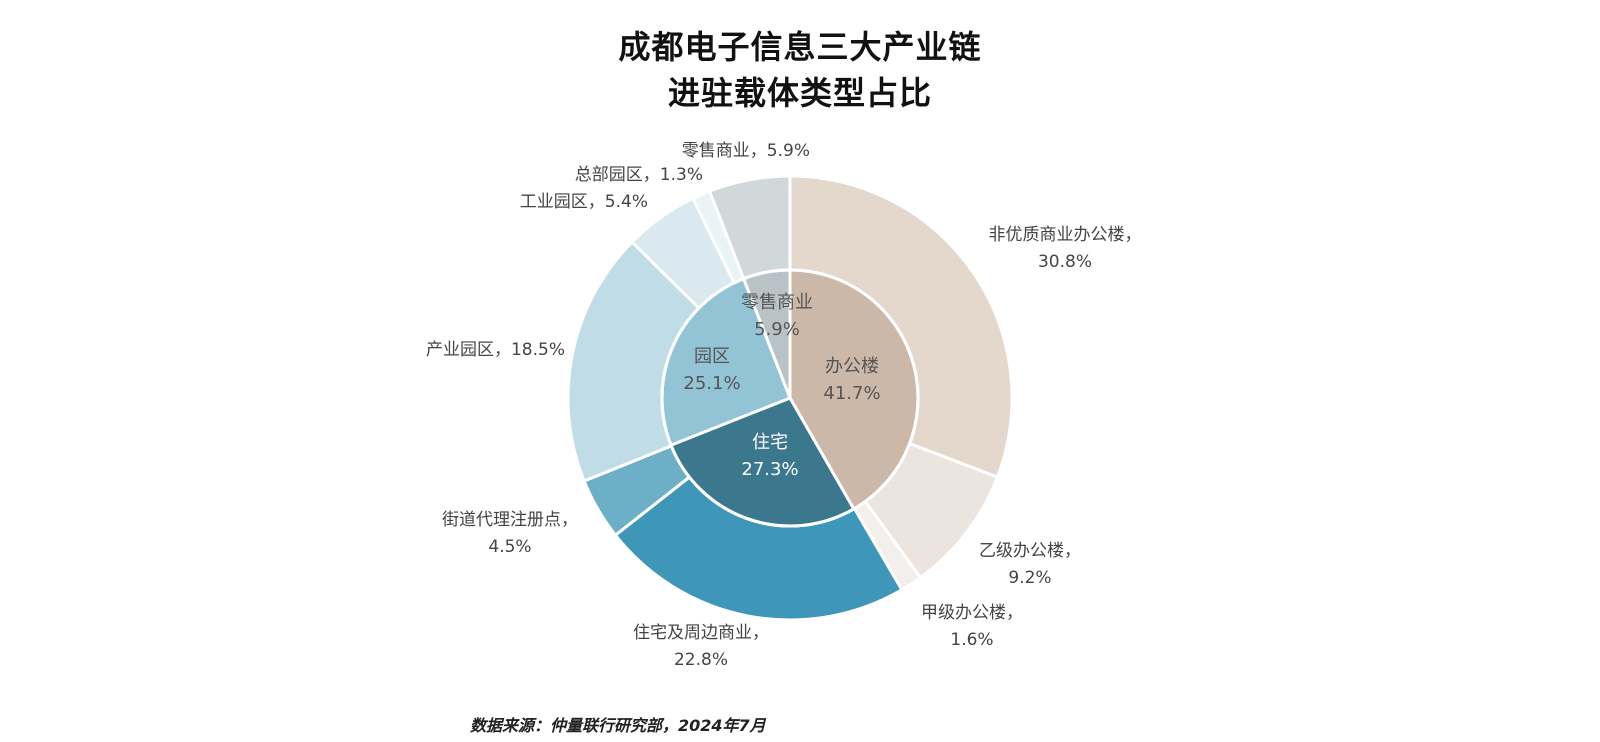 This screenshot has height=742, width=1600. I want to click on chart-title-line1: 成都电子信息三大产业链, so click(800, 47).